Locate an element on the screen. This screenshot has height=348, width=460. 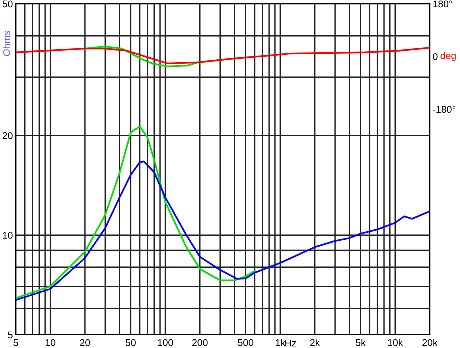
y2-tick-label: 0 is located at coordinates (435, 56).